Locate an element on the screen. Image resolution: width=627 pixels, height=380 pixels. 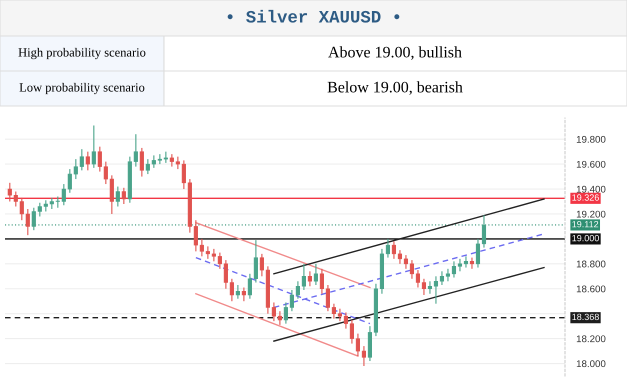
ref-line-label: 19.326 is located at coordinates (585, 197).